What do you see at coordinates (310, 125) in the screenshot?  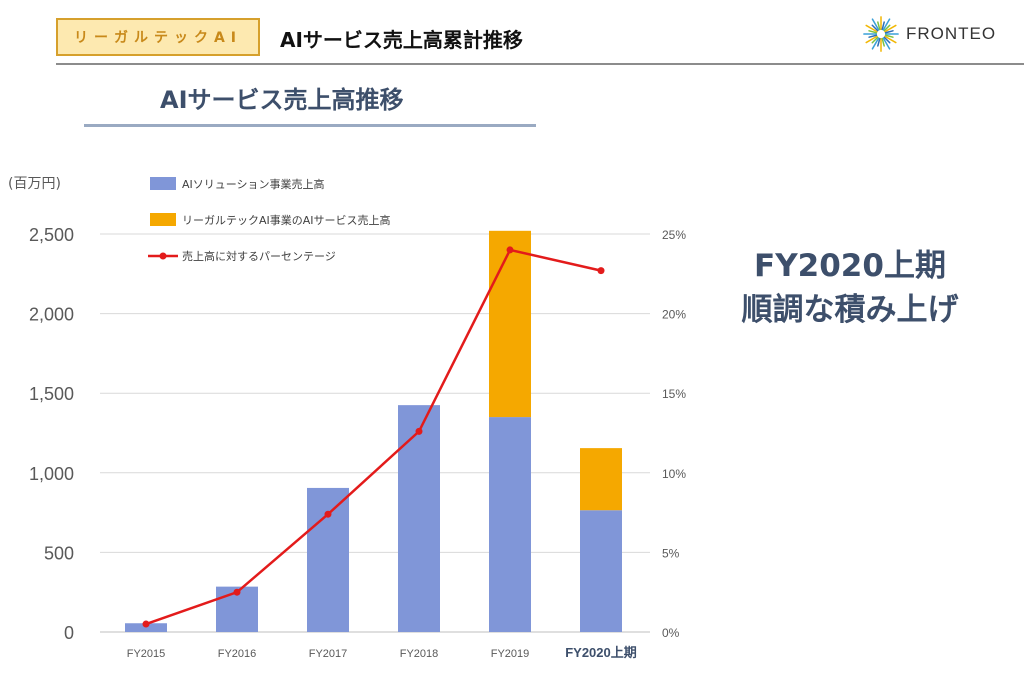 I see `section-divider` at bounding box center [310, 125].